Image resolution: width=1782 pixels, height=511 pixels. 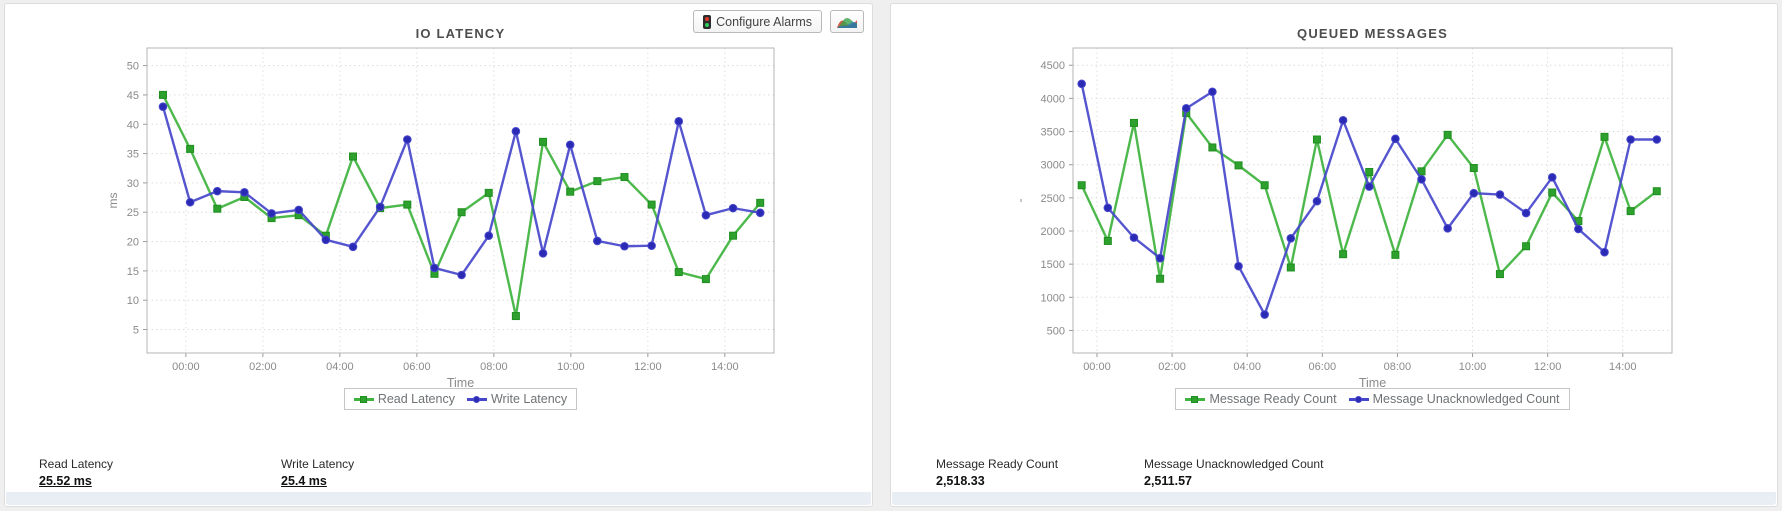 What do you see at coordinates (1372, 383) in the screenshot?
I see `x-axis-title: Time` at bounding box center [1372, 383].